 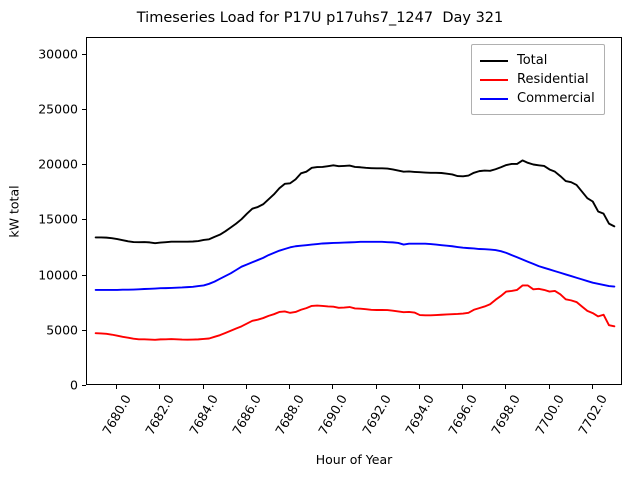 I want to click on x-tick-label: 7698.0, so click(x=506, y=415).